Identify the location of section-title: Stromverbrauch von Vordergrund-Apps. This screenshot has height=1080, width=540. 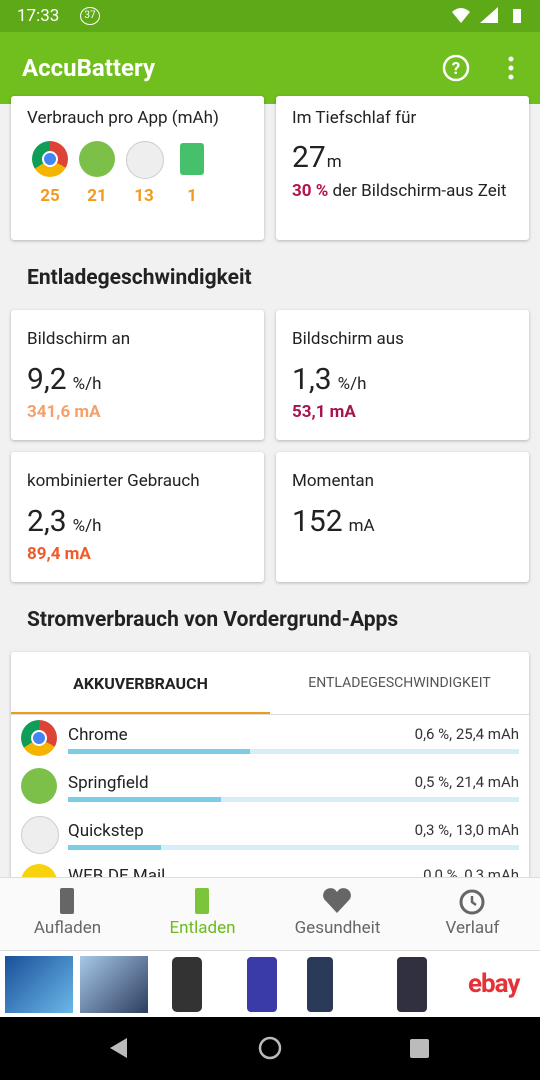
(213, 620).